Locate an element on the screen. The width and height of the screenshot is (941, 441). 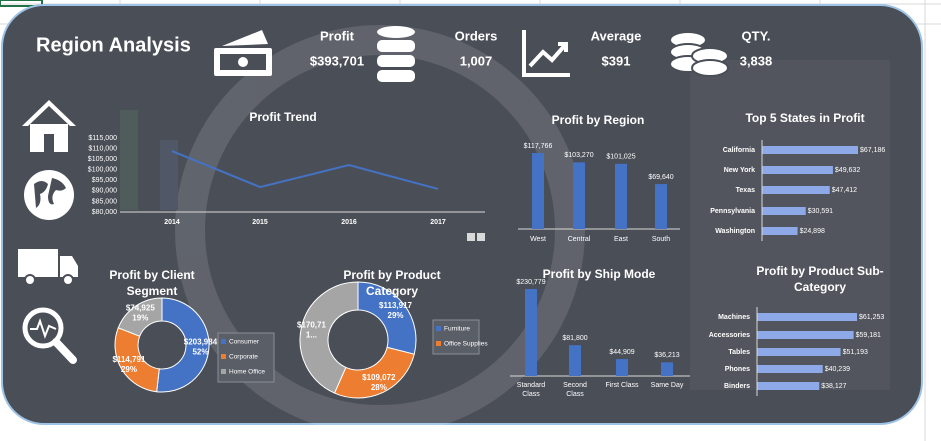
value-label: $40,239 is located at coordinates (837, 369).